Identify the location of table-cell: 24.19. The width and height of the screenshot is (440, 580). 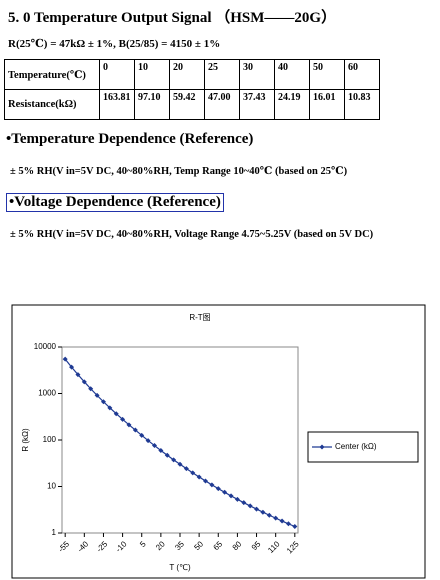
(292, 104).